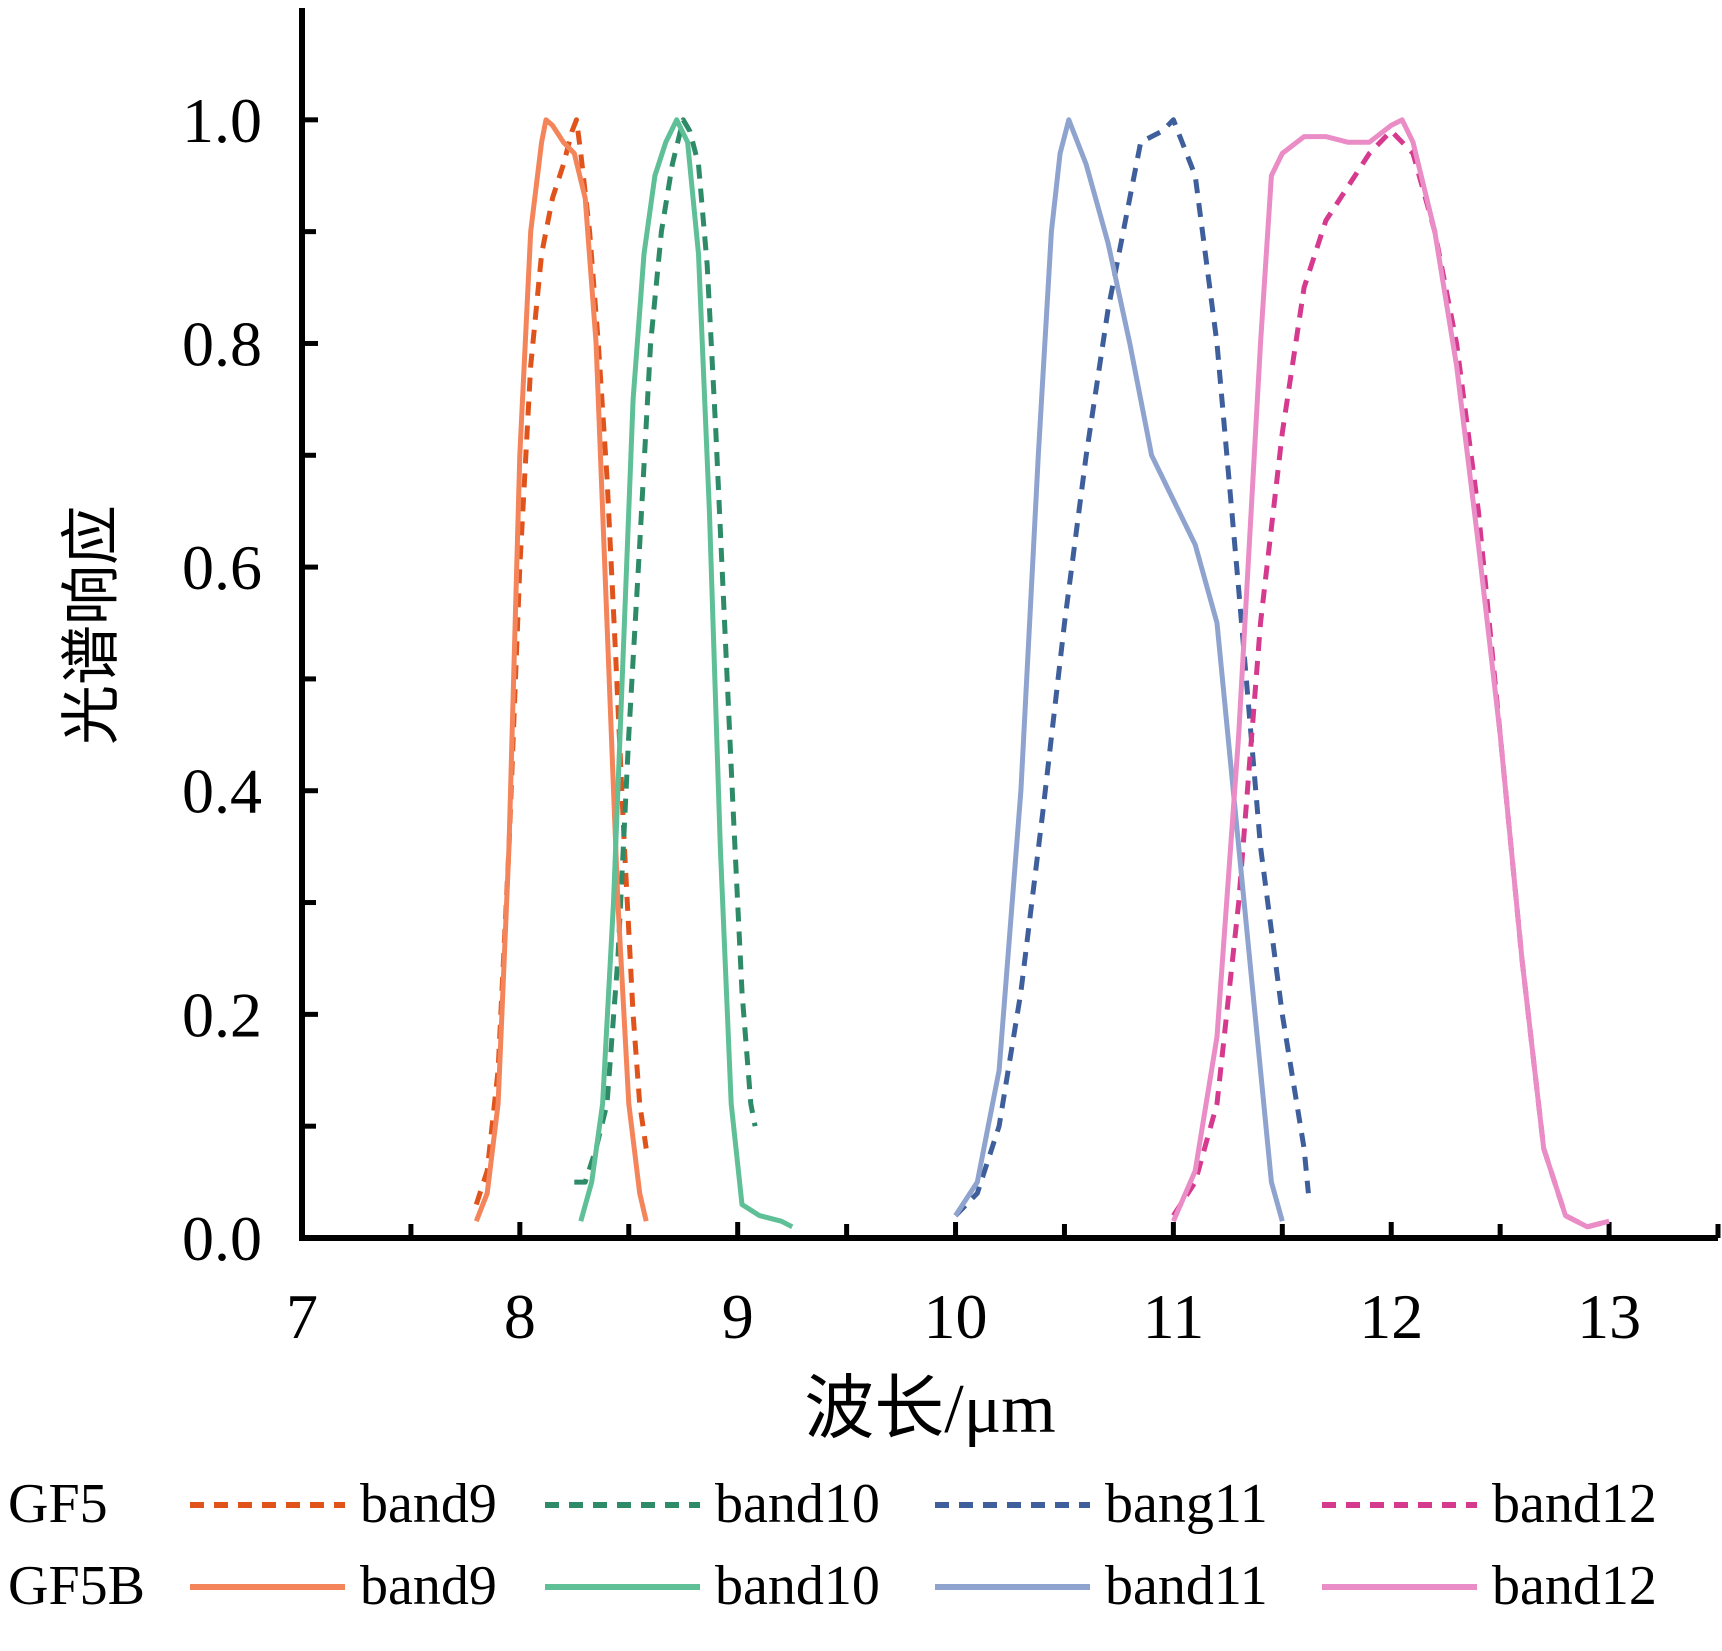 The width and height of the screenshot is (1722, 1651). Describe the element at coordinates (1186, 1586) in the screenshot. I see `legend-entry-label: band11` at that location.